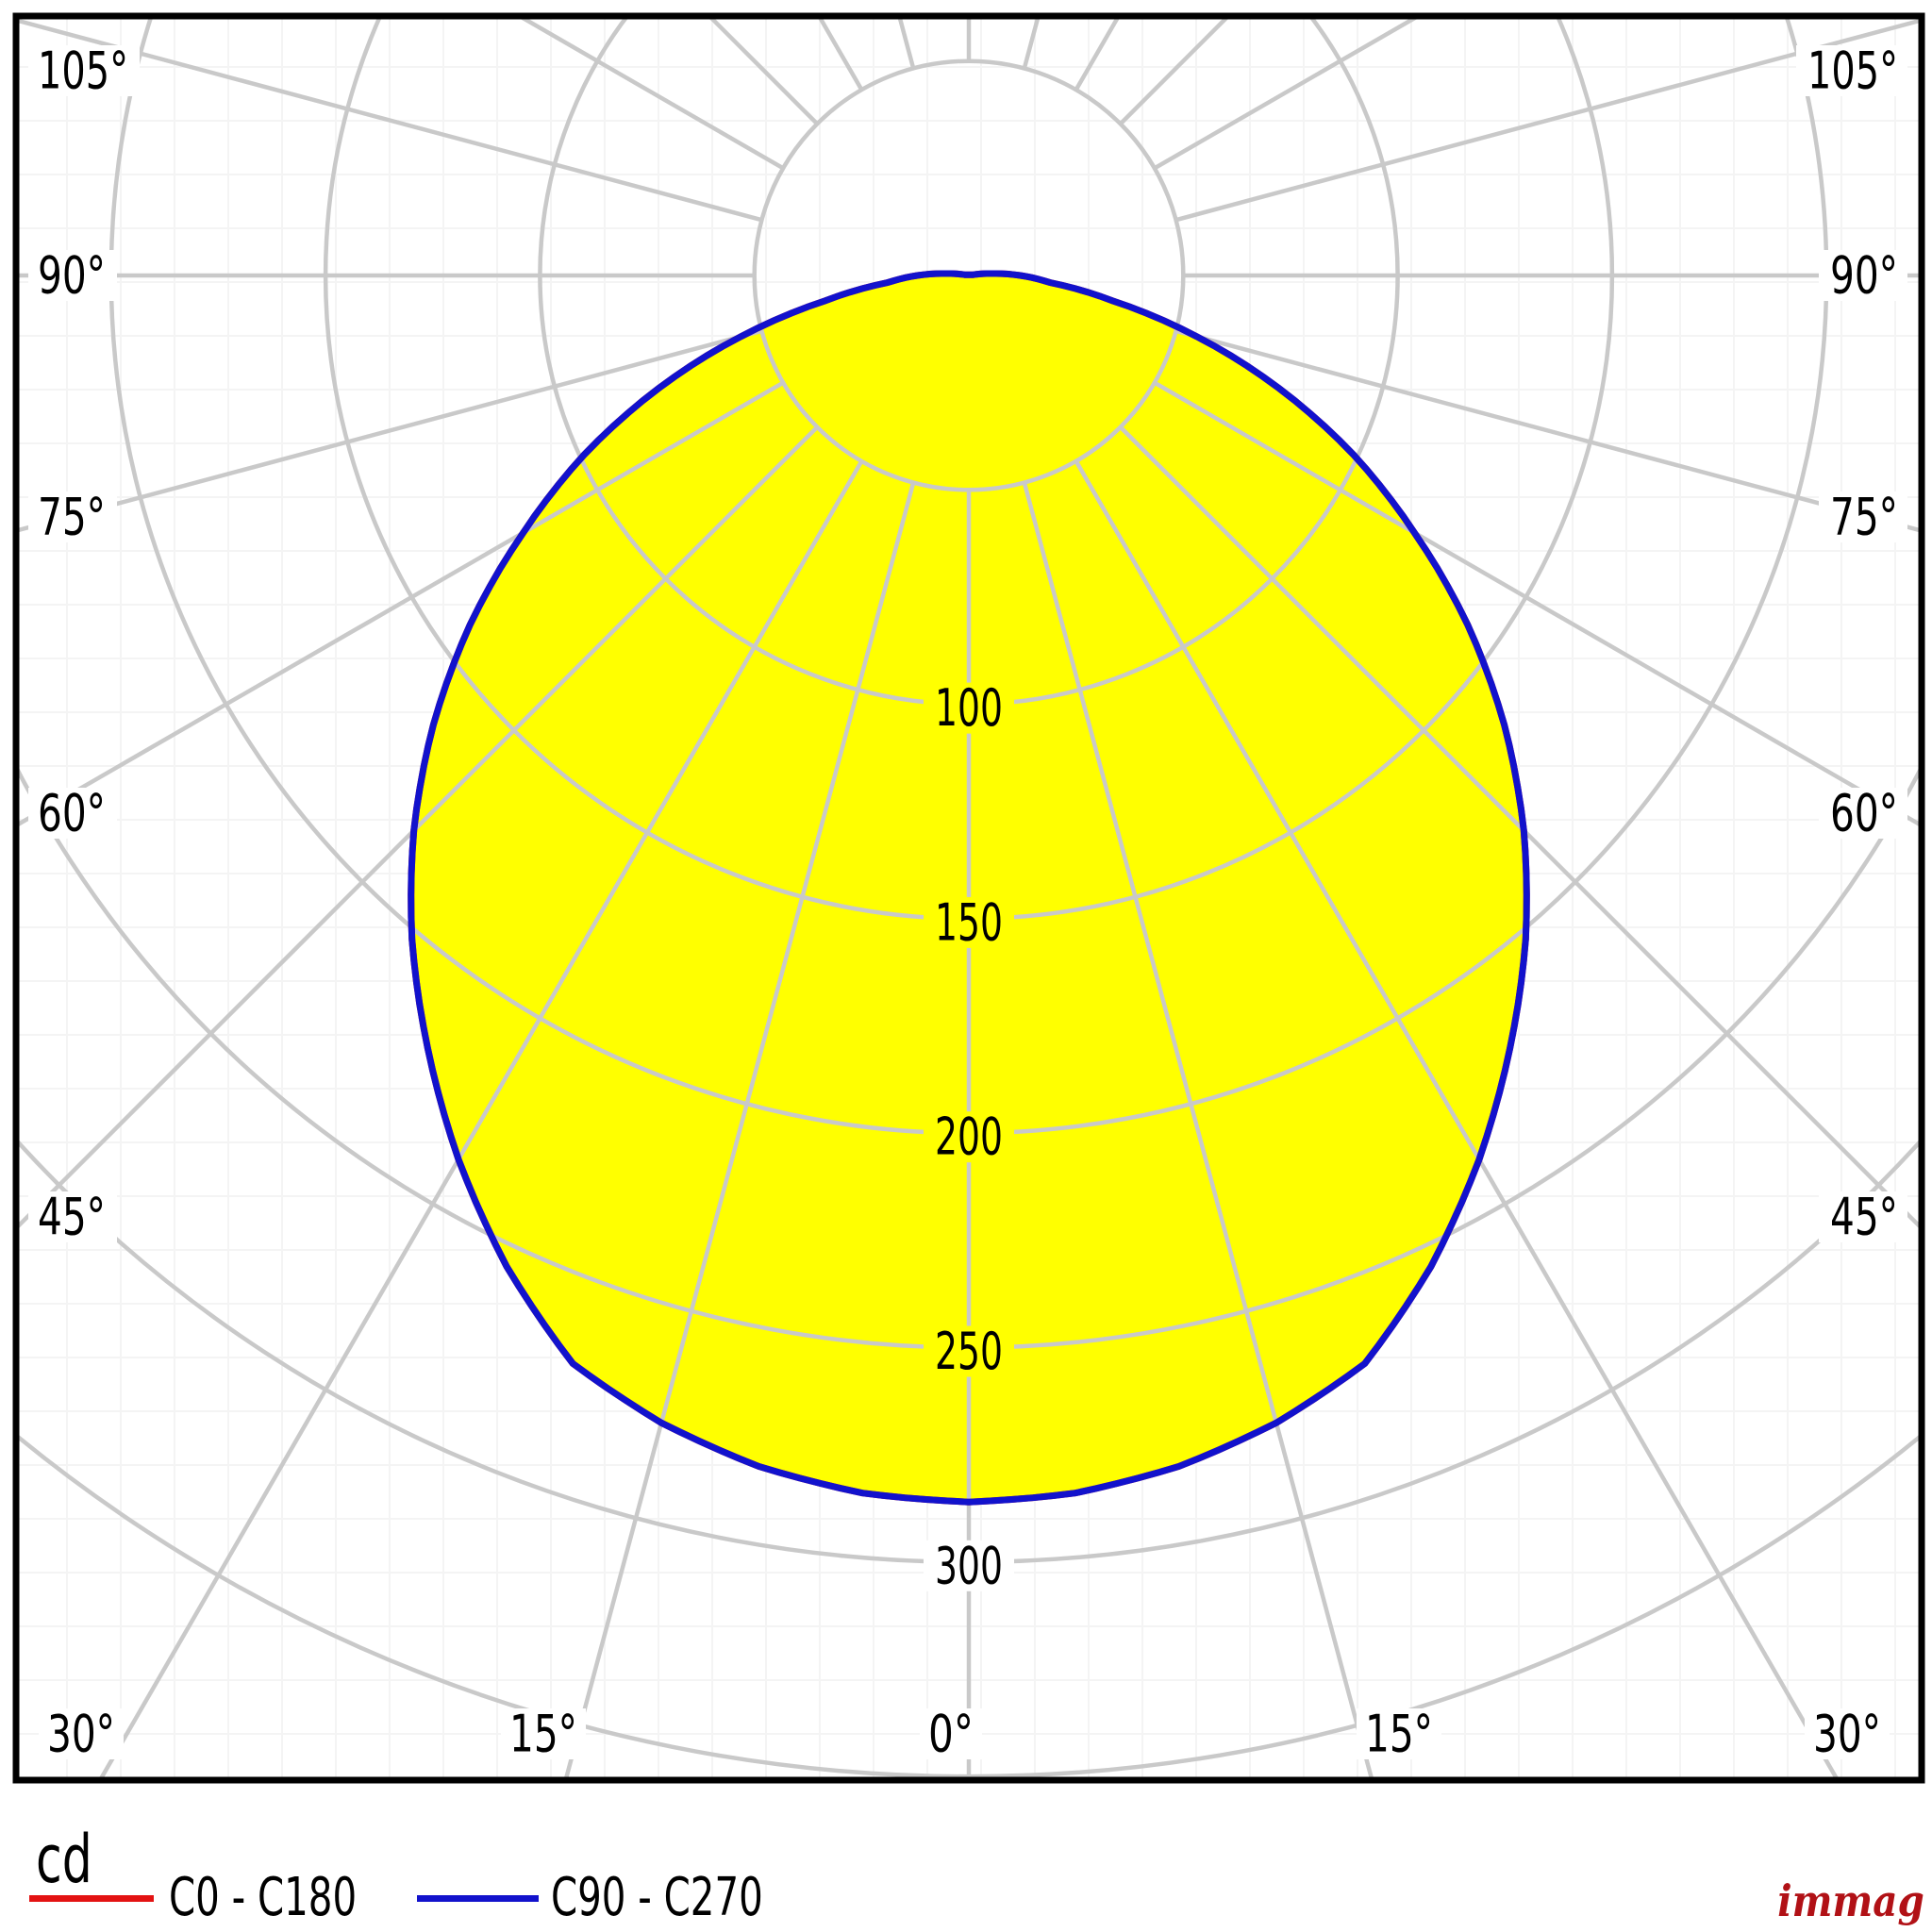 The height and width of the screenshot is (1932, 1932). I want to click on radial-label-200: 200, so click(969, 1138).